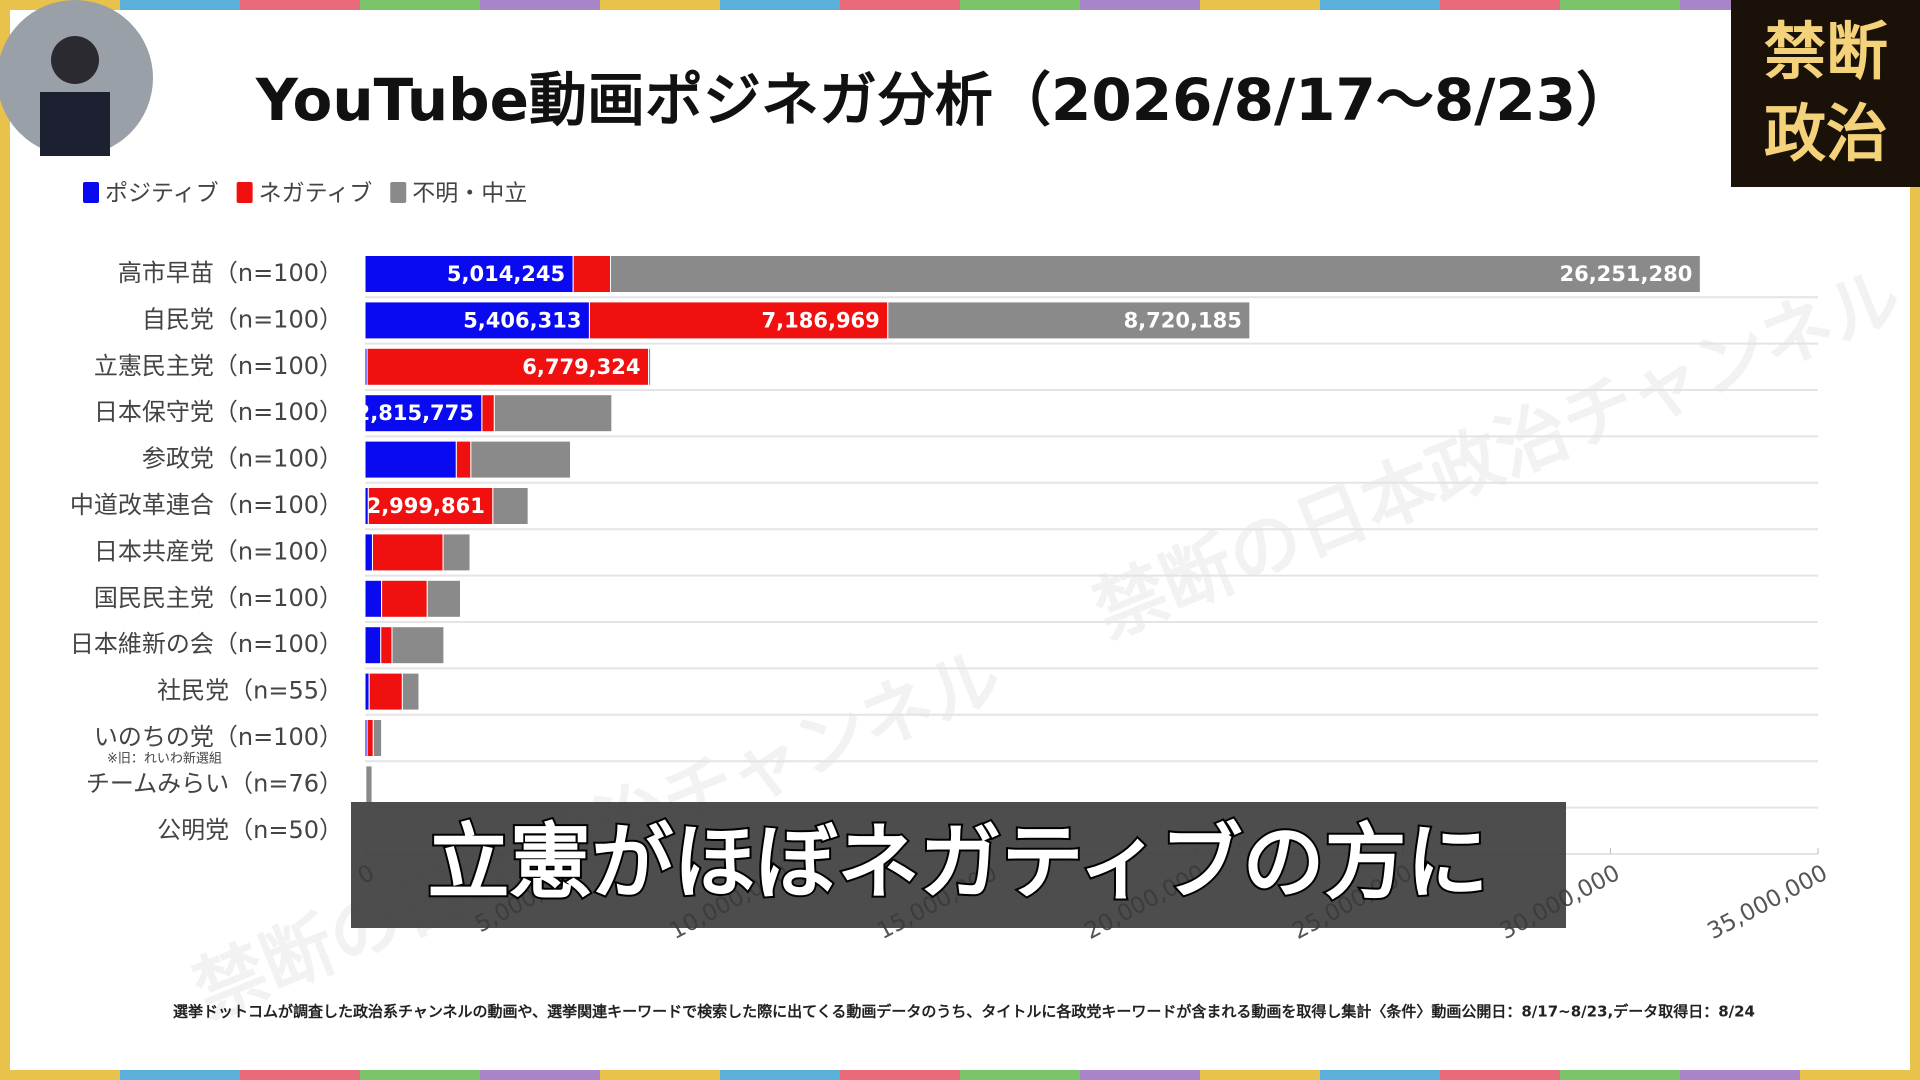 The image size is (1920, 1080). Describe the element at coordinates (522, 320) in the screenshot. I see `value-label: 5,406,313` at that location.